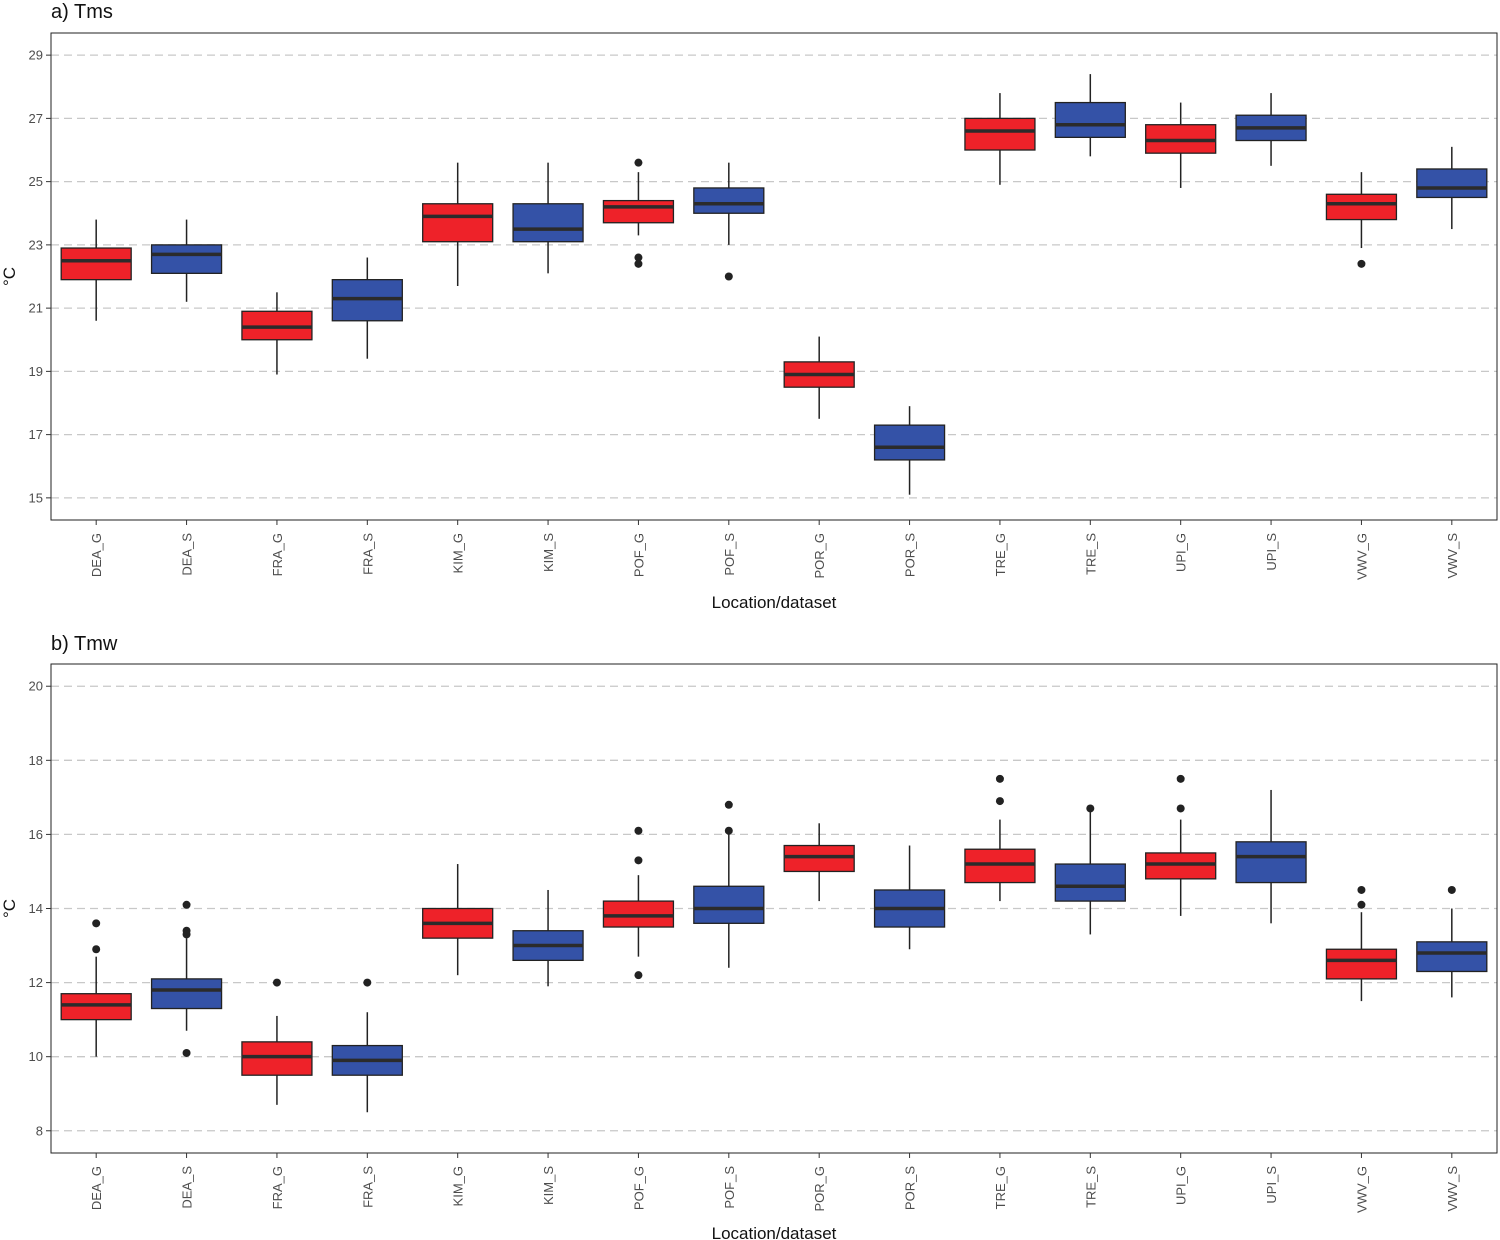 The image size is (1500, 1240). I want to click on box-por-g, so click(819, 862).